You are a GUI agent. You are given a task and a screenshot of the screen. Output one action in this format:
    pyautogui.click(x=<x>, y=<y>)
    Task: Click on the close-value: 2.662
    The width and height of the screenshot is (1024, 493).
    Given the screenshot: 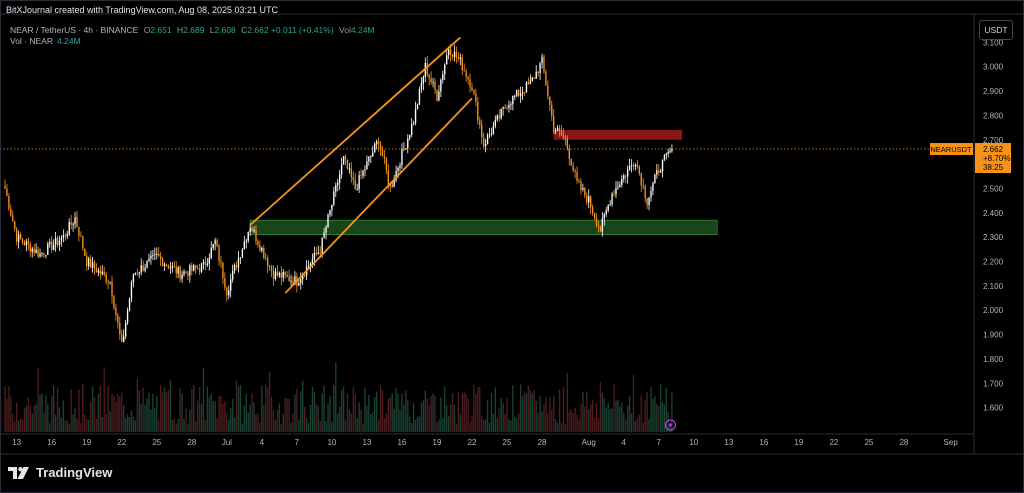 What is the action you would take?
    pyautogui.click(x=258, y=30)
    